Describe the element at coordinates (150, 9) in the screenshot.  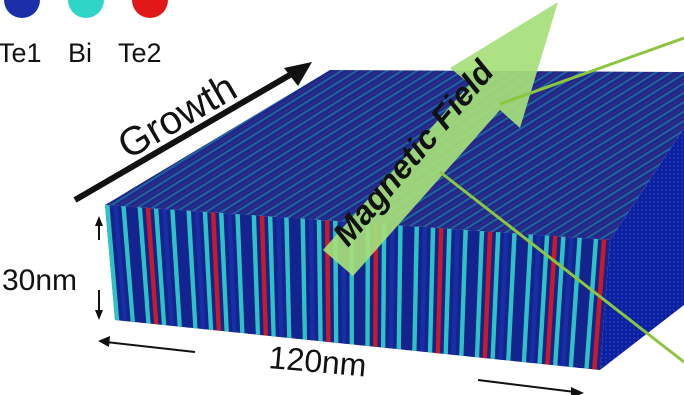
I see `legend-swatch-te2` at that location.